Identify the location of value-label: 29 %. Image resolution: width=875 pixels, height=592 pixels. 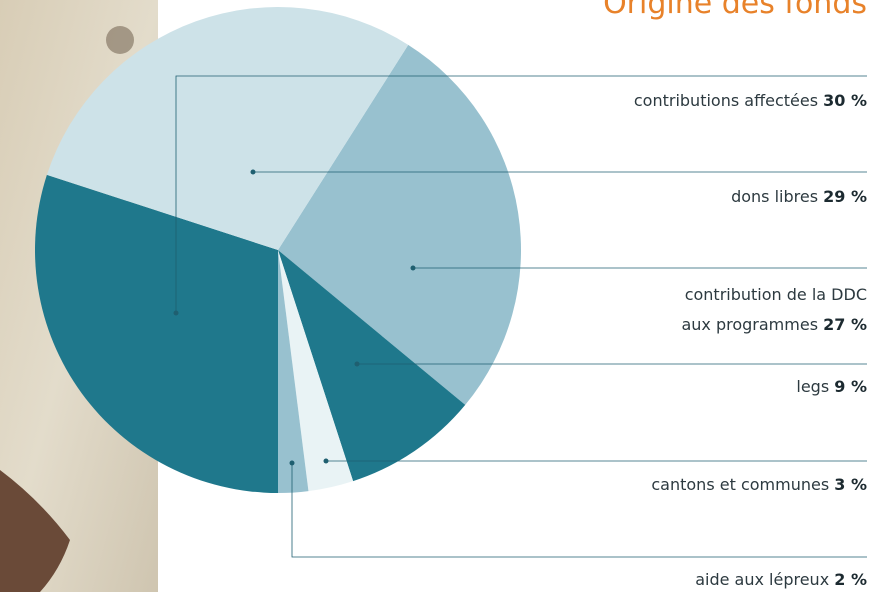
(845, 196).